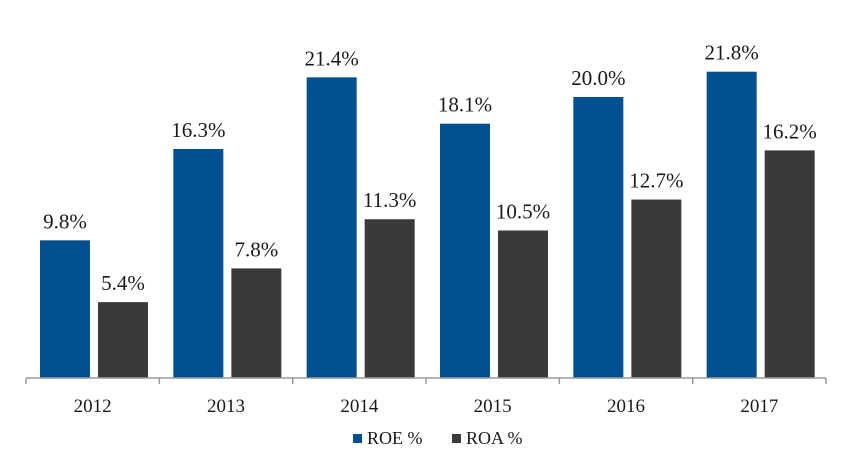  What do you see at coordinates (123, 340) in the screenshot?
I see `roa-bar-2012` at bounding box center [123, 340].